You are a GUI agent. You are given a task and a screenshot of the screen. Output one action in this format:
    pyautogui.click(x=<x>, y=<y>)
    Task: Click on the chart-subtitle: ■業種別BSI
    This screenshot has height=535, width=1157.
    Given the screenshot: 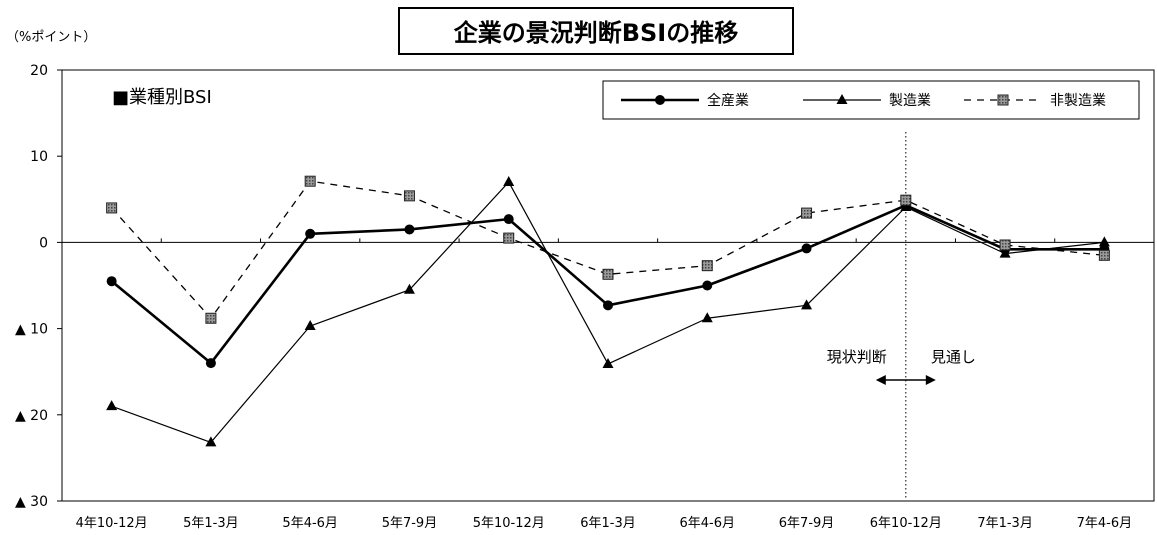 What is the action you would take?
    pyautogui.click(x=162, y=97)
    